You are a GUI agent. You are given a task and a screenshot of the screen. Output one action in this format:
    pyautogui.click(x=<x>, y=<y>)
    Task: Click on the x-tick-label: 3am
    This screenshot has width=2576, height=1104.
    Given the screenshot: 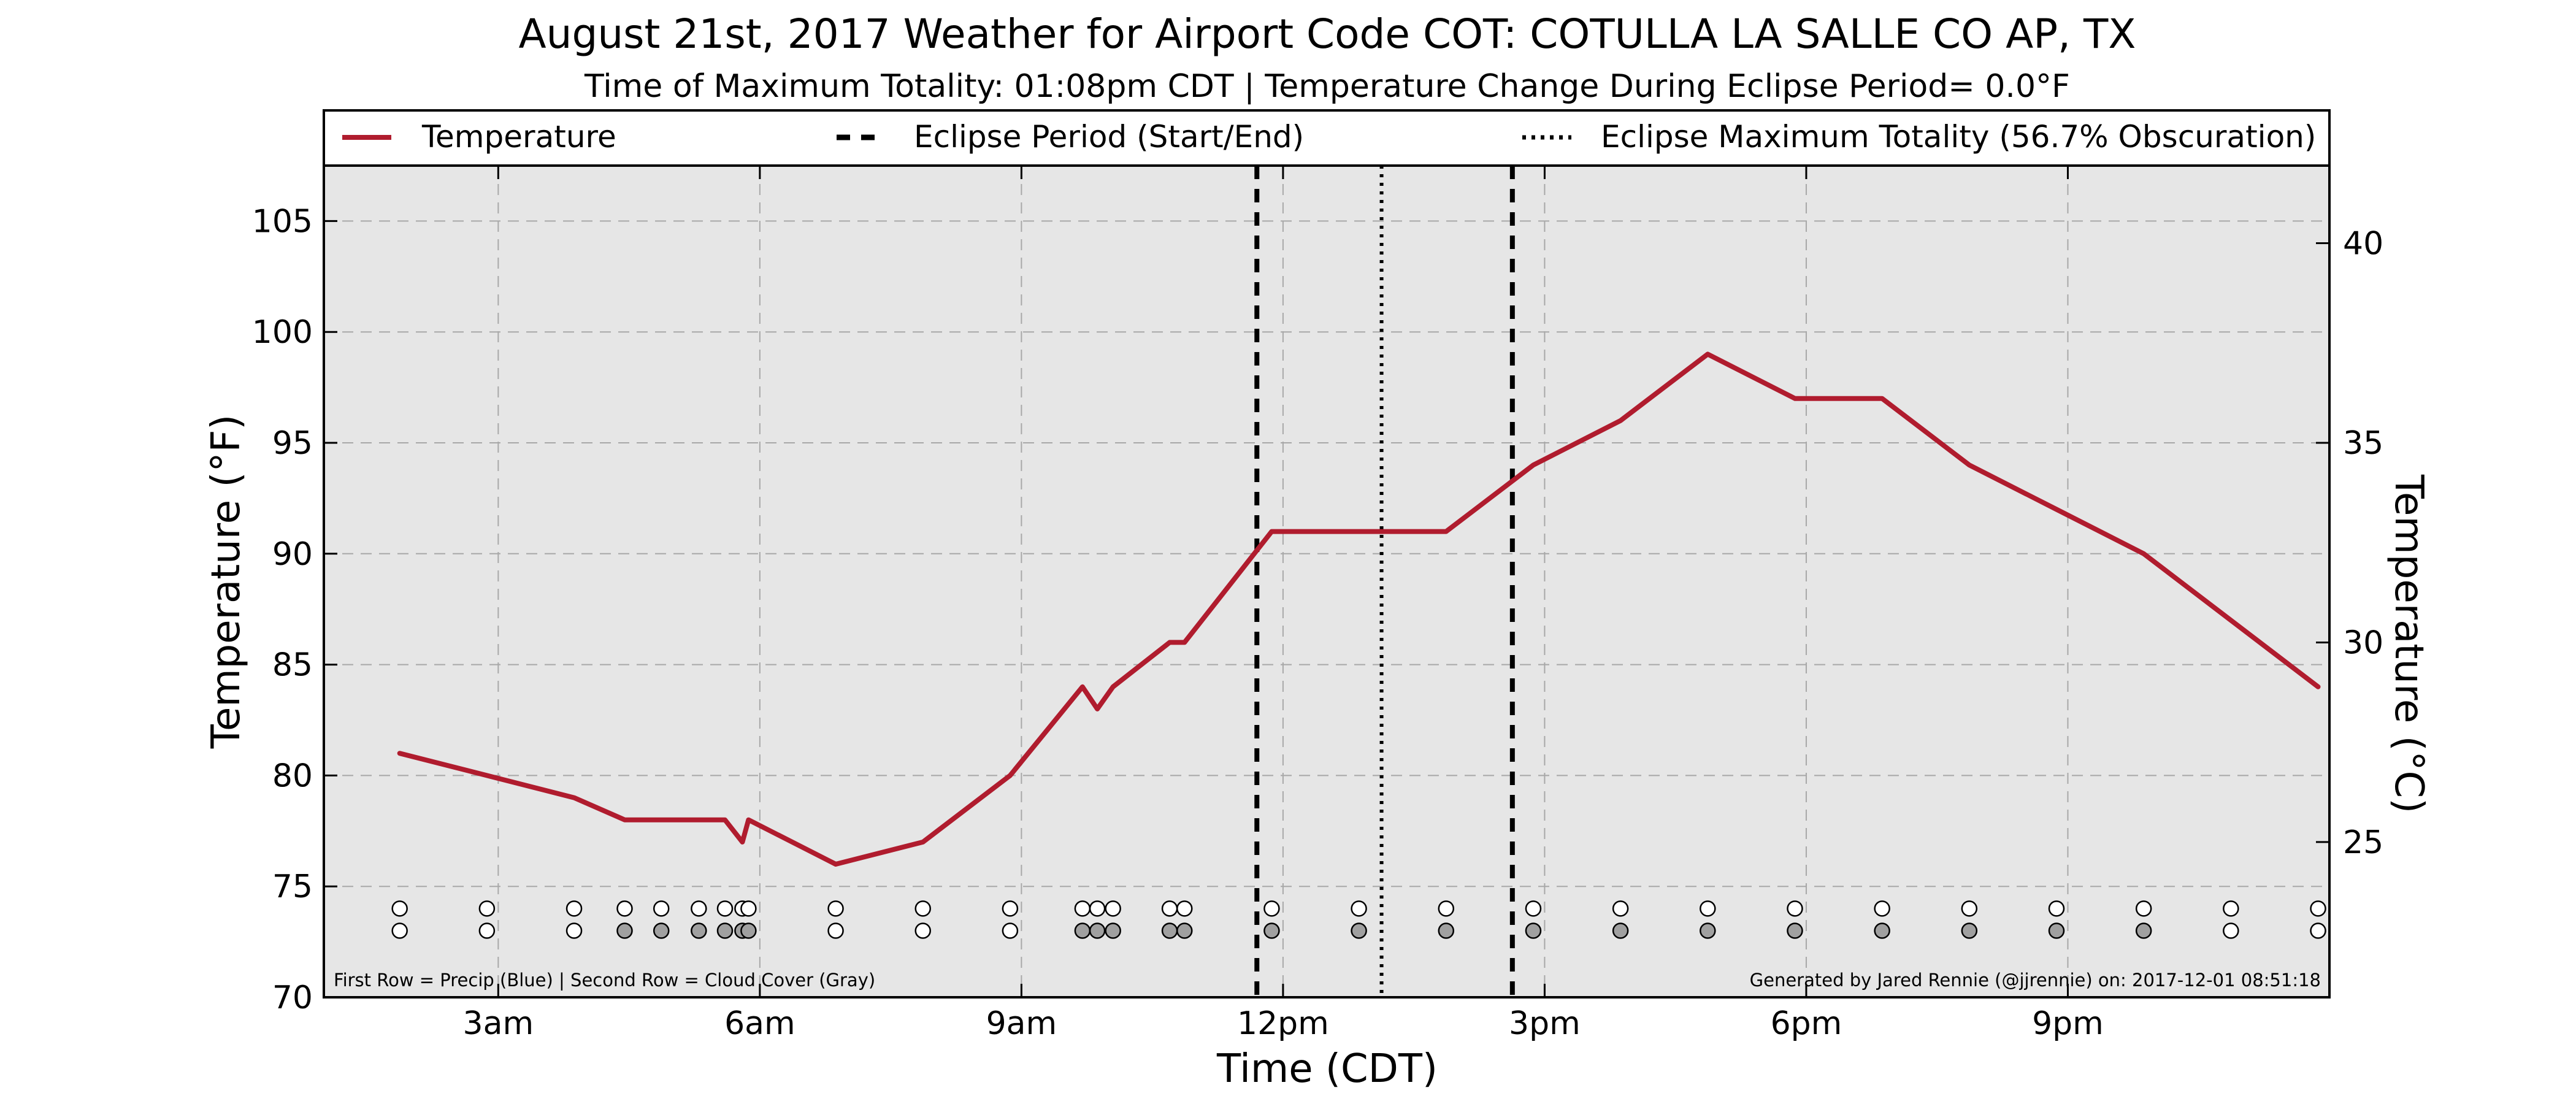 What is the action you would take?
    pyautogui.click(x=498, y=1023)
    